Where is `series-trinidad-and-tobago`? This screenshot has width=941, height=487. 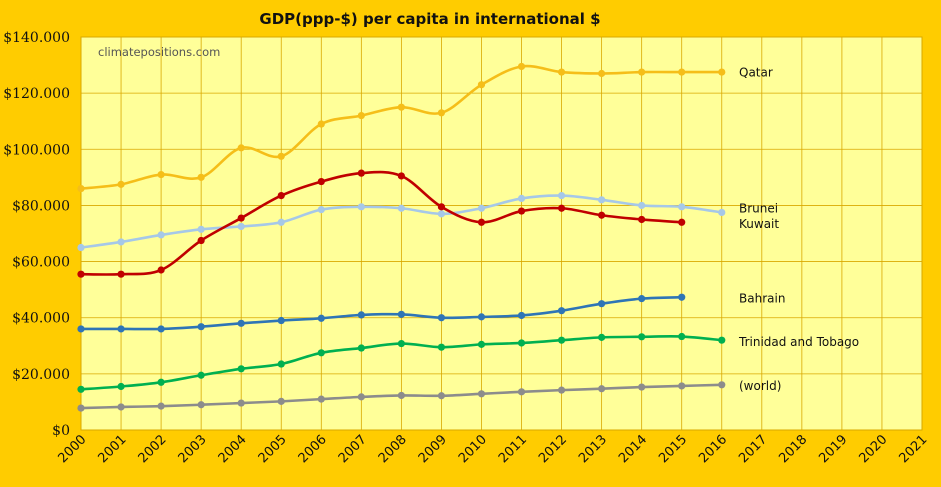
series-trinidad-and-tobago is located at coordinates (401, 362).